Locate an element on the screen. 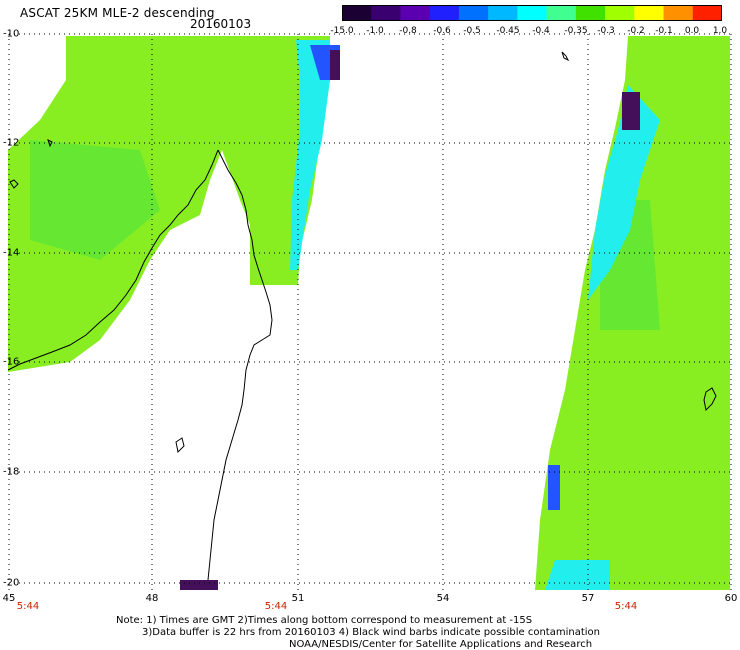 The width and height of the screenshot is (740, 650). madagascar-west-coast is located at coordinates (113, 260).